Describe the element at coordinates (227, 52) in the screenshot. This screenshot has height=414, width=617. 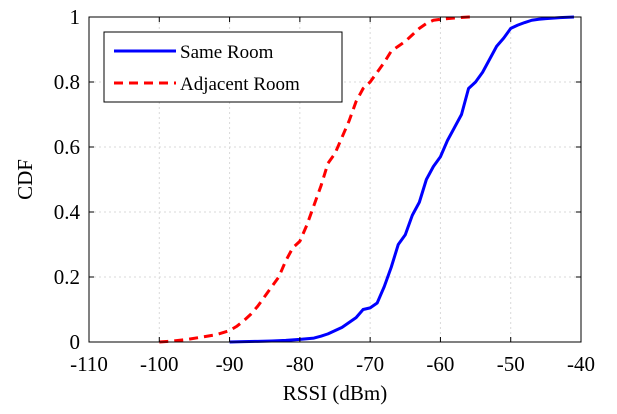
I see `legend-label: Same Room` at that location.